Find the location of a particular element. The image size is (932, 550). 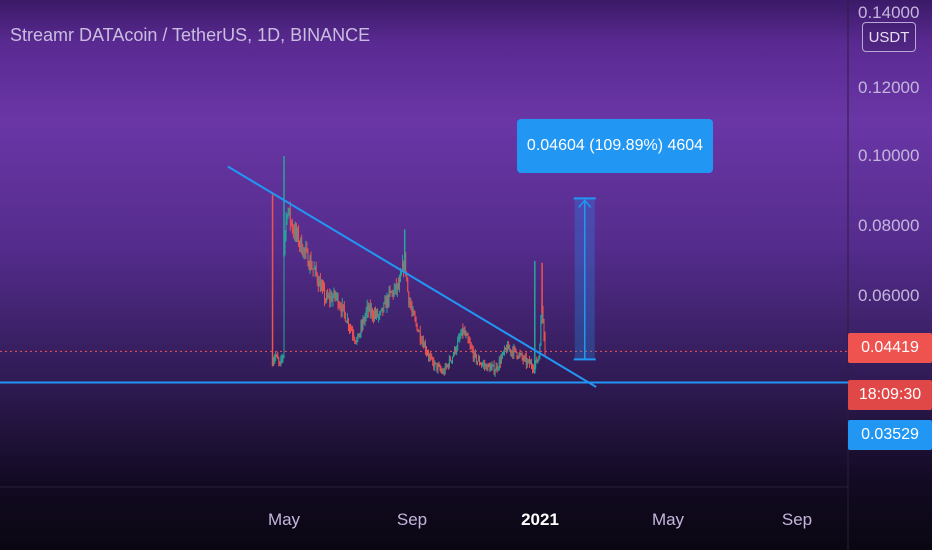

time-tick-label: 2021 is located at coordinates (540, 519).